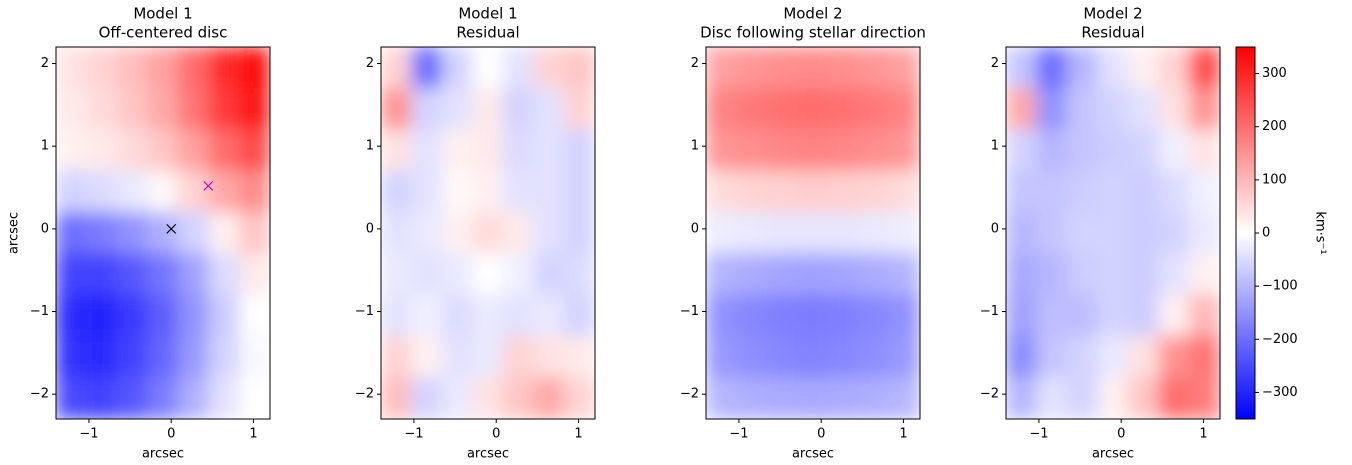 This screenshot has width=1352, height=465. I want to click on colorbar-tick-label: −200, so click(1280, 339).